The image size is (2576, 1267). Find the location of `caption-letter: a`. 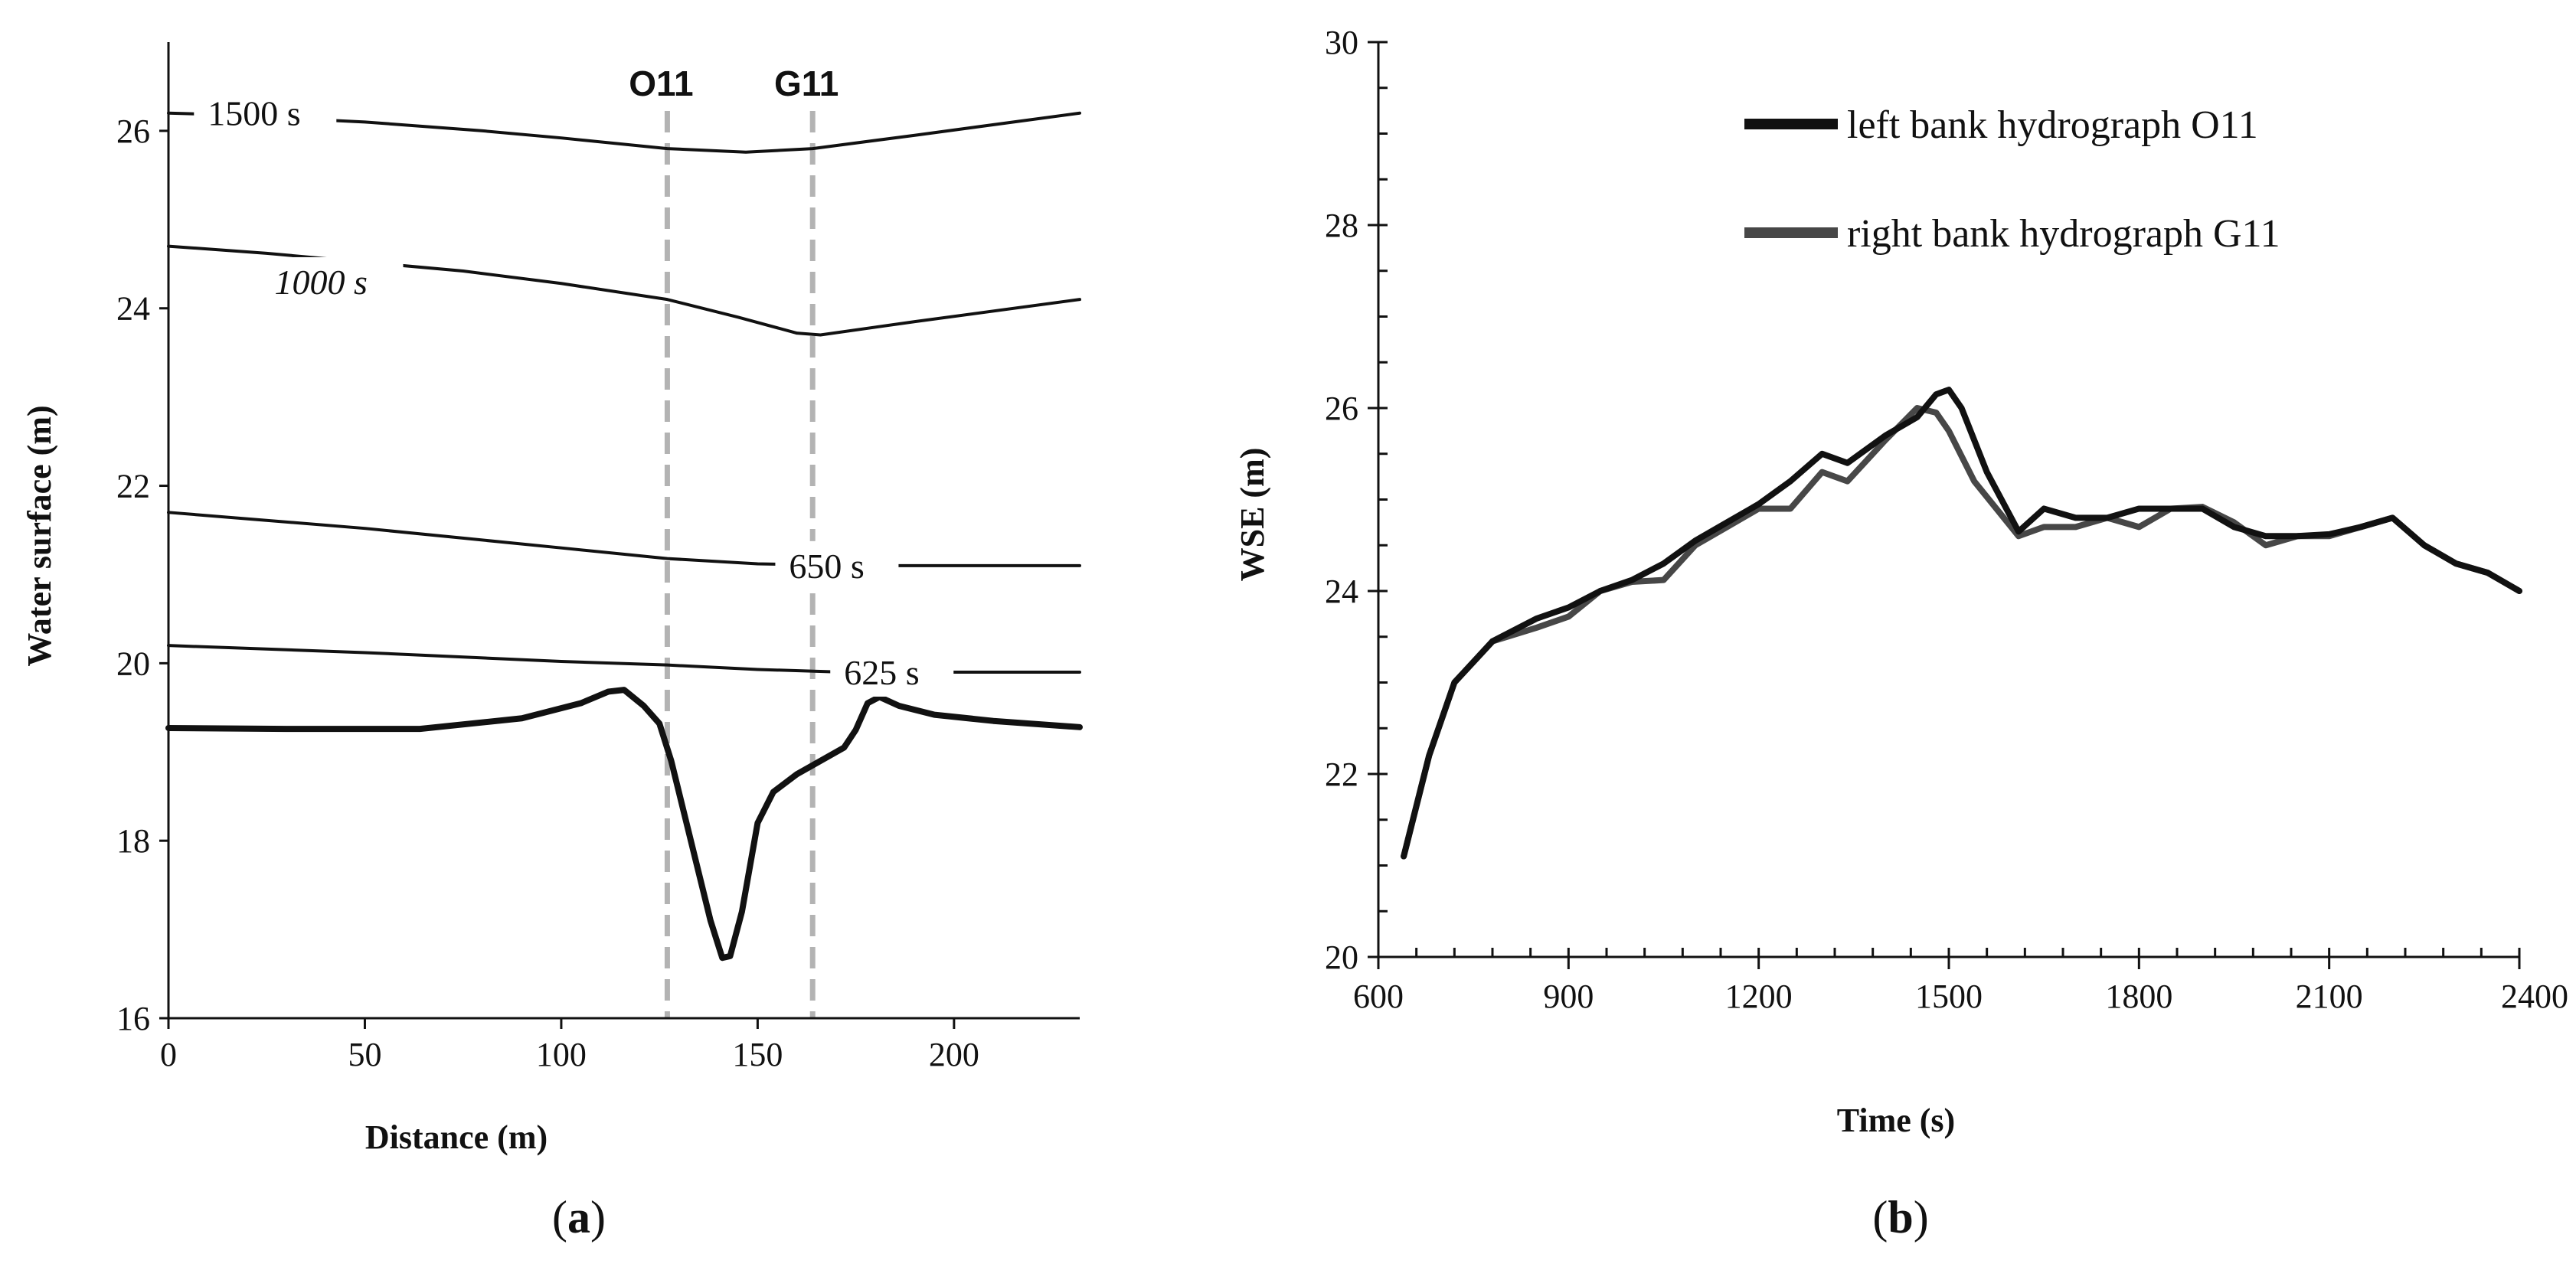

caption-letter: a is located at coordinates (578, 1217).